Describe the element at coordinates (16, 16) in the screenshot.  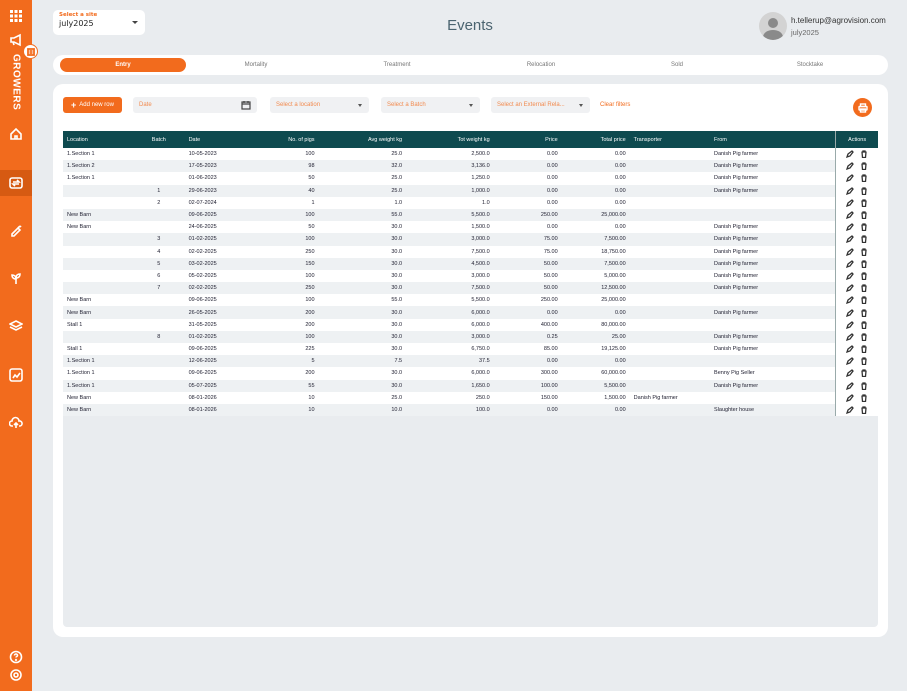
I see `grid-icon` at that location.